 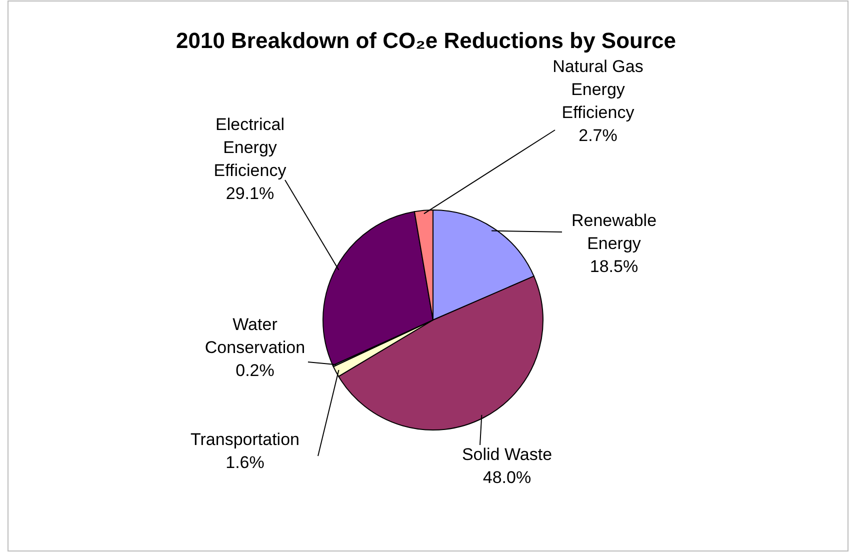 I want to click on data-label: 29.1%, so click(x=250, y=193).